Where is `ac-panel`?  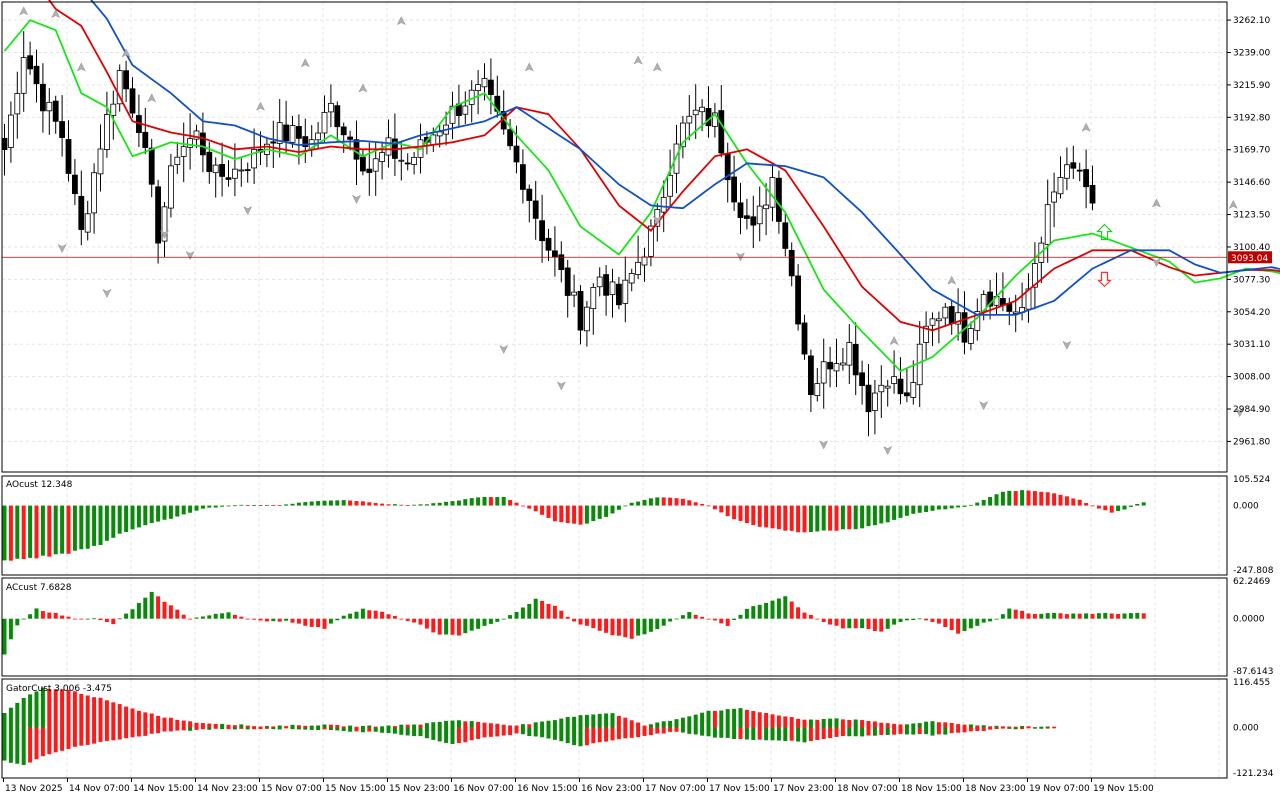
ac-panel is located at coordinates (574, 623).